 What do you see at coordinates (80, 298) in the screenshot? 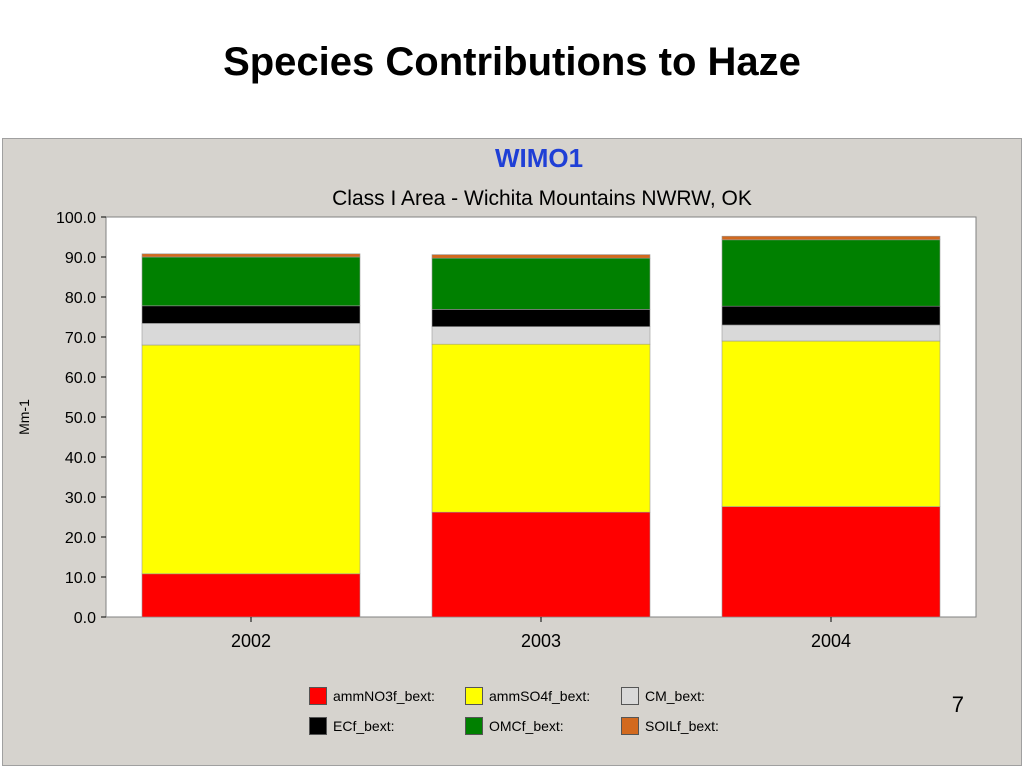
I see `y-tick-label: 80.0` at bounding box center [80, 298].